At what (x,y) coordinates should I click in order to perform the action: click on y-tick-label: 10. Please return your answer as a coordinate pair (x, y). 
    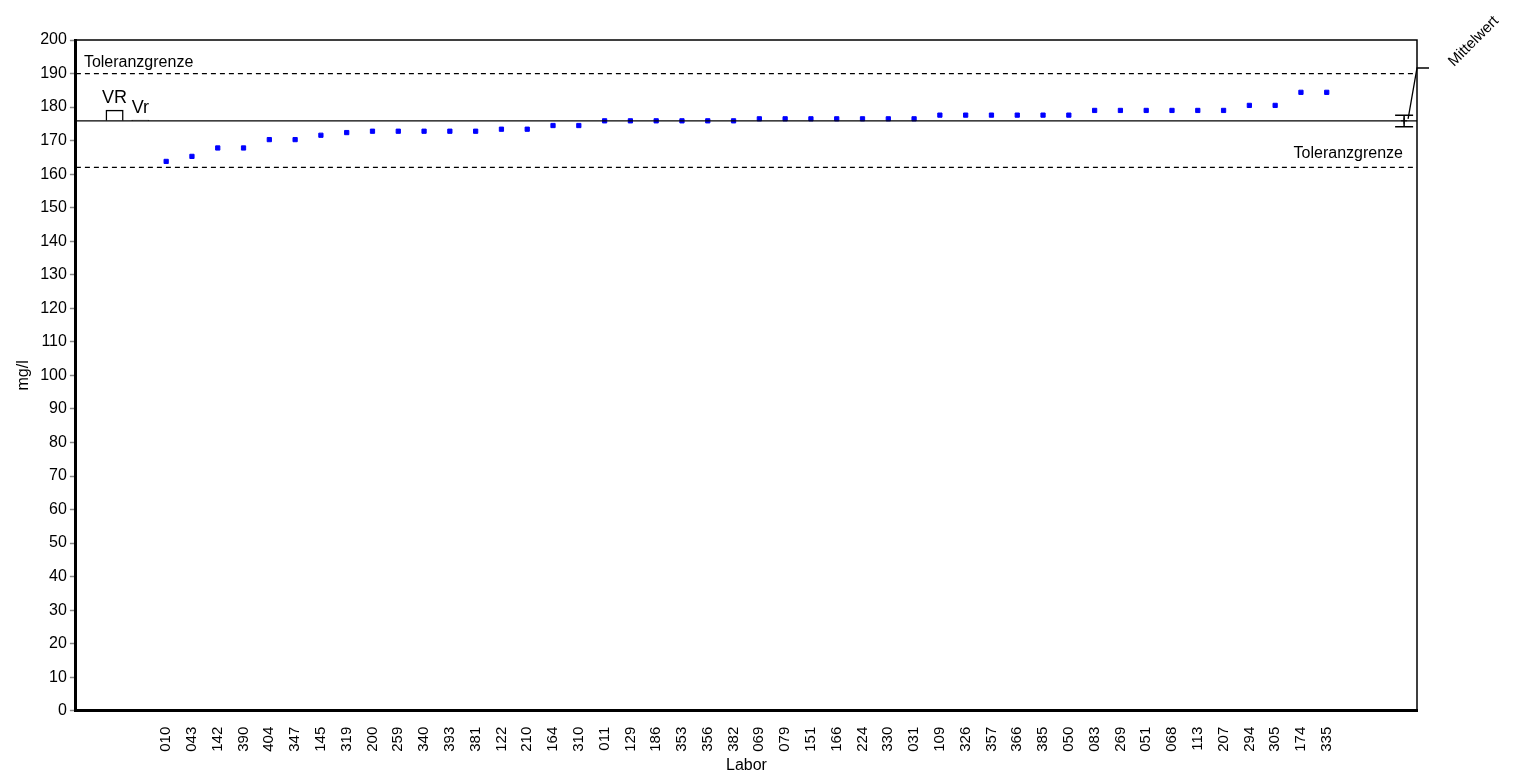
    Looking at the image, I should click on (58, 676).